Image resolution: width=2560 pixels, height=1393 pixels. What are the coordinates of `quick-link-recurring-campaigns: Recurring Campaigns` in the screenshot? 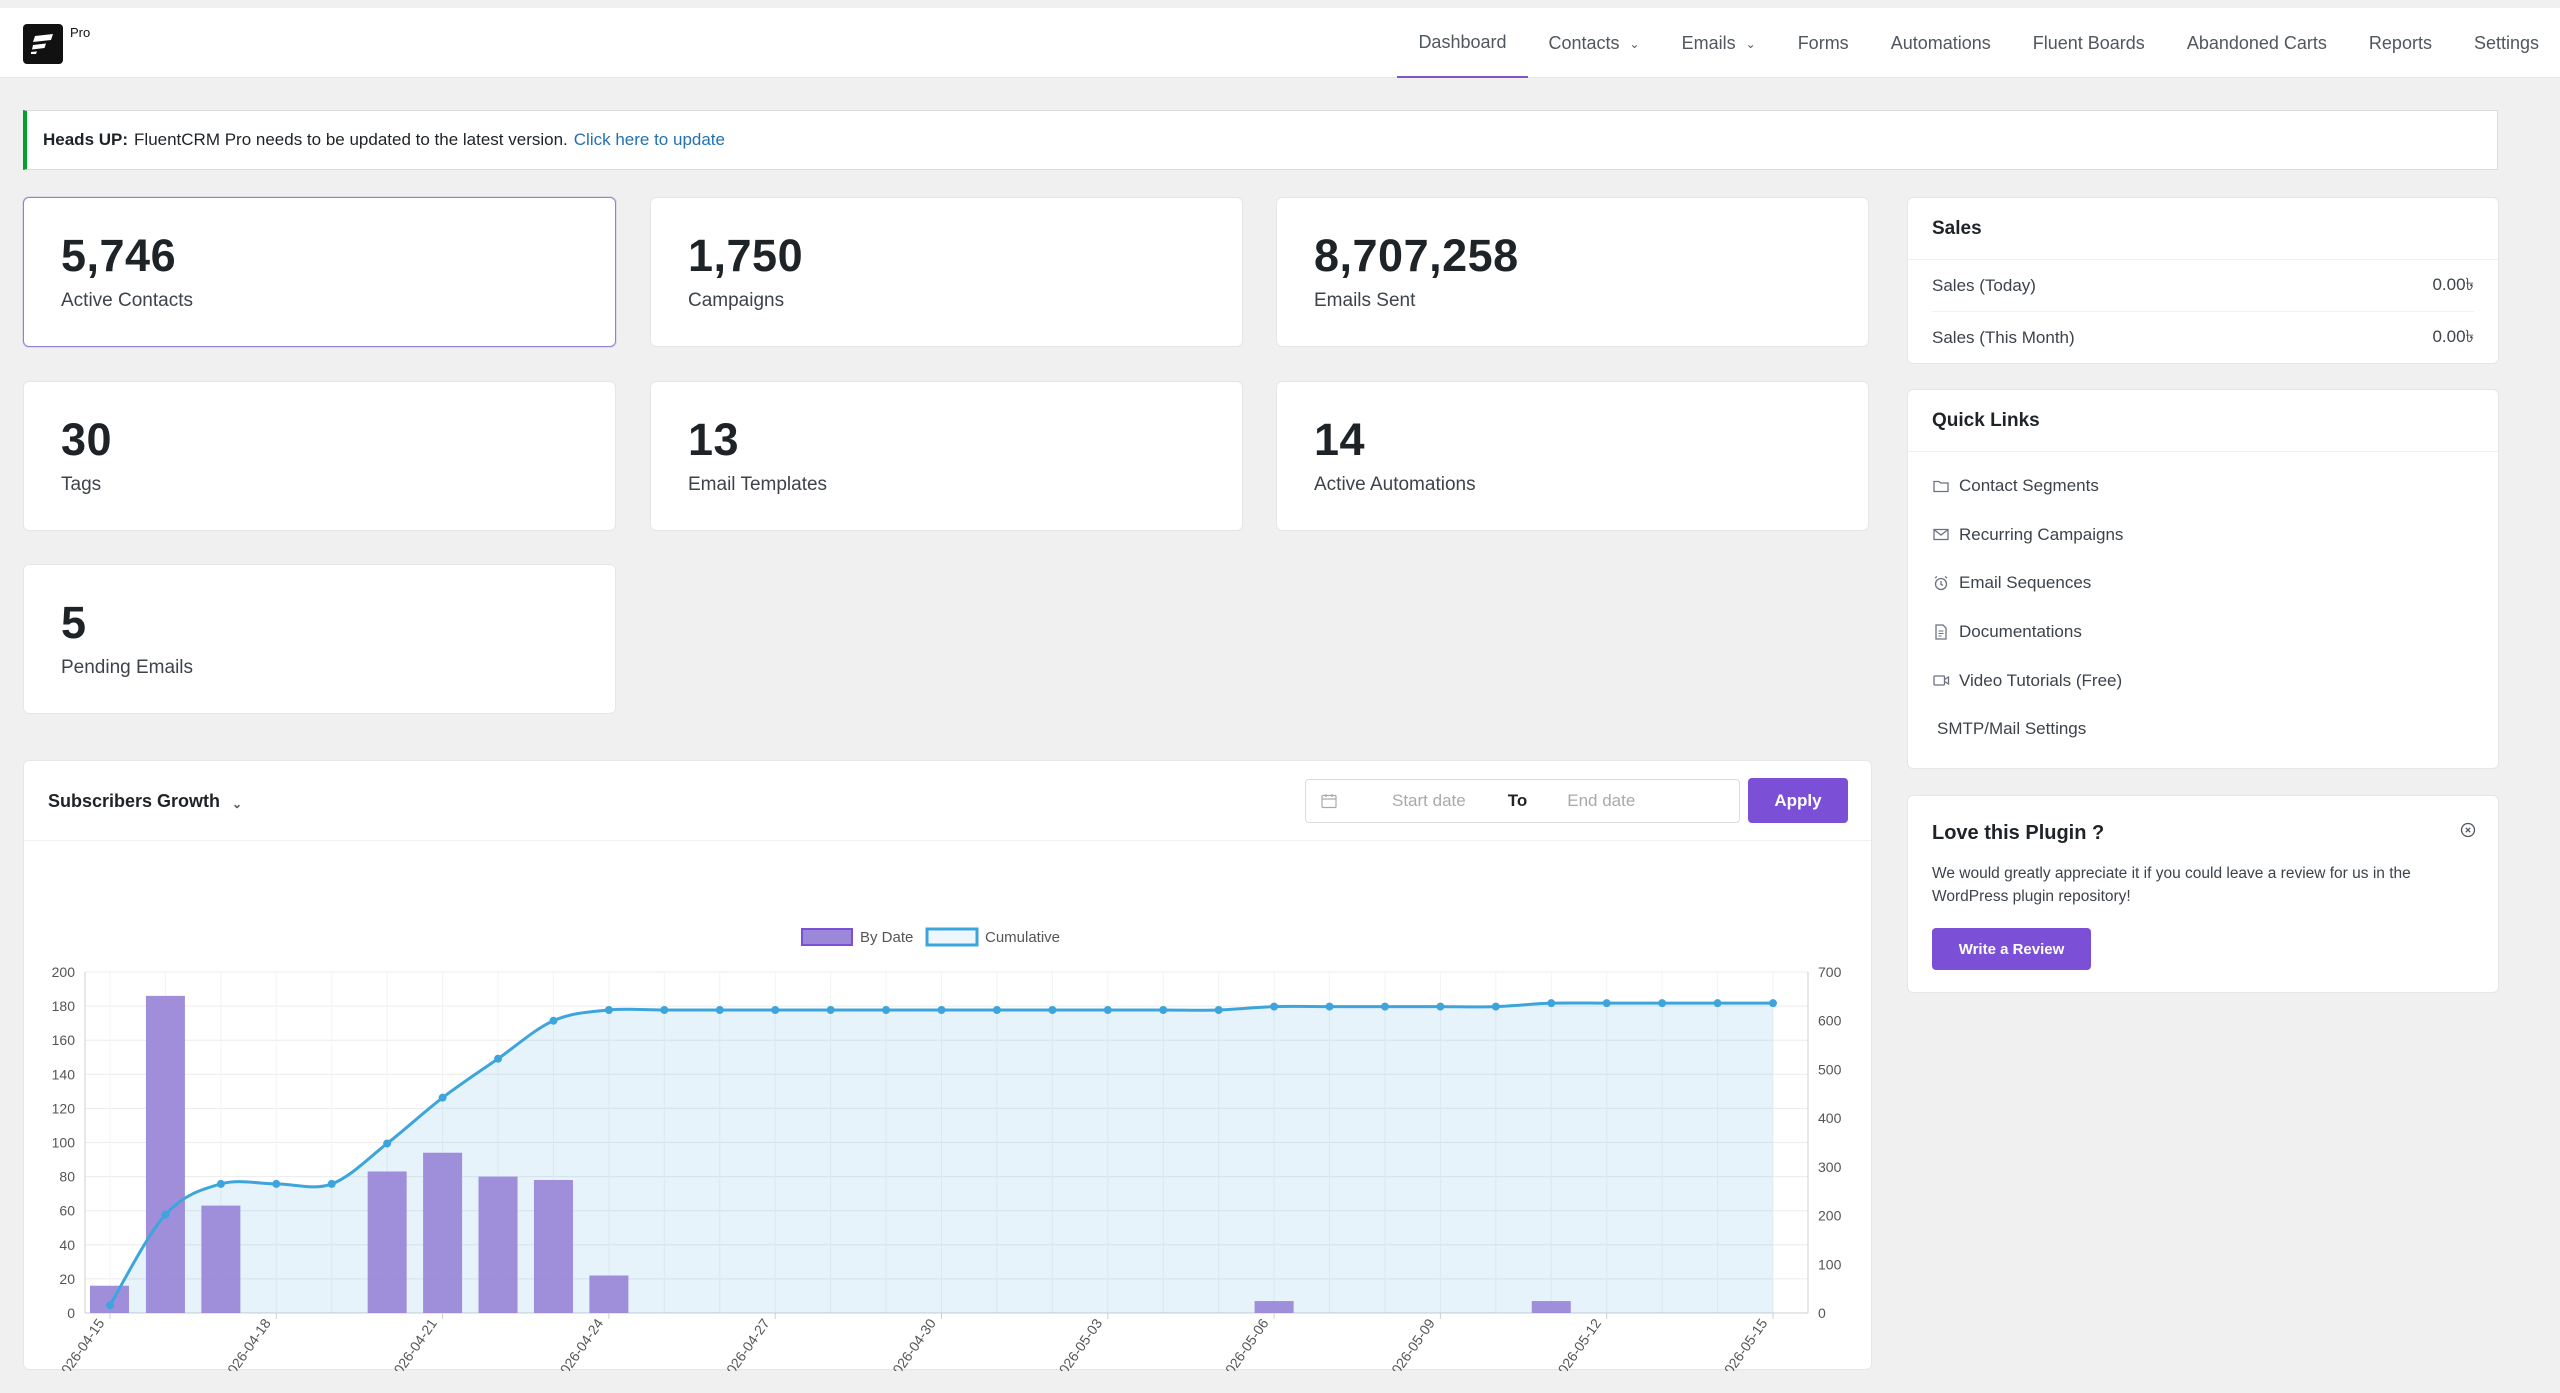 It's located at (2203, 535).